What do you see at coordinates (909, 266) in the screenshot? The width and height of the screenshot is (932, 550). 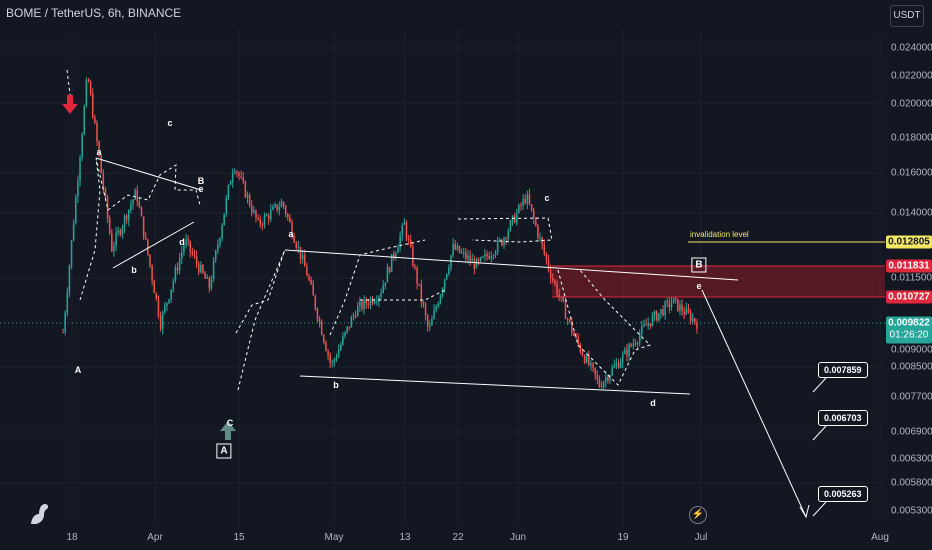 I see `zone-top-price-tag: 0.011831` at bounding box center [909, 266].